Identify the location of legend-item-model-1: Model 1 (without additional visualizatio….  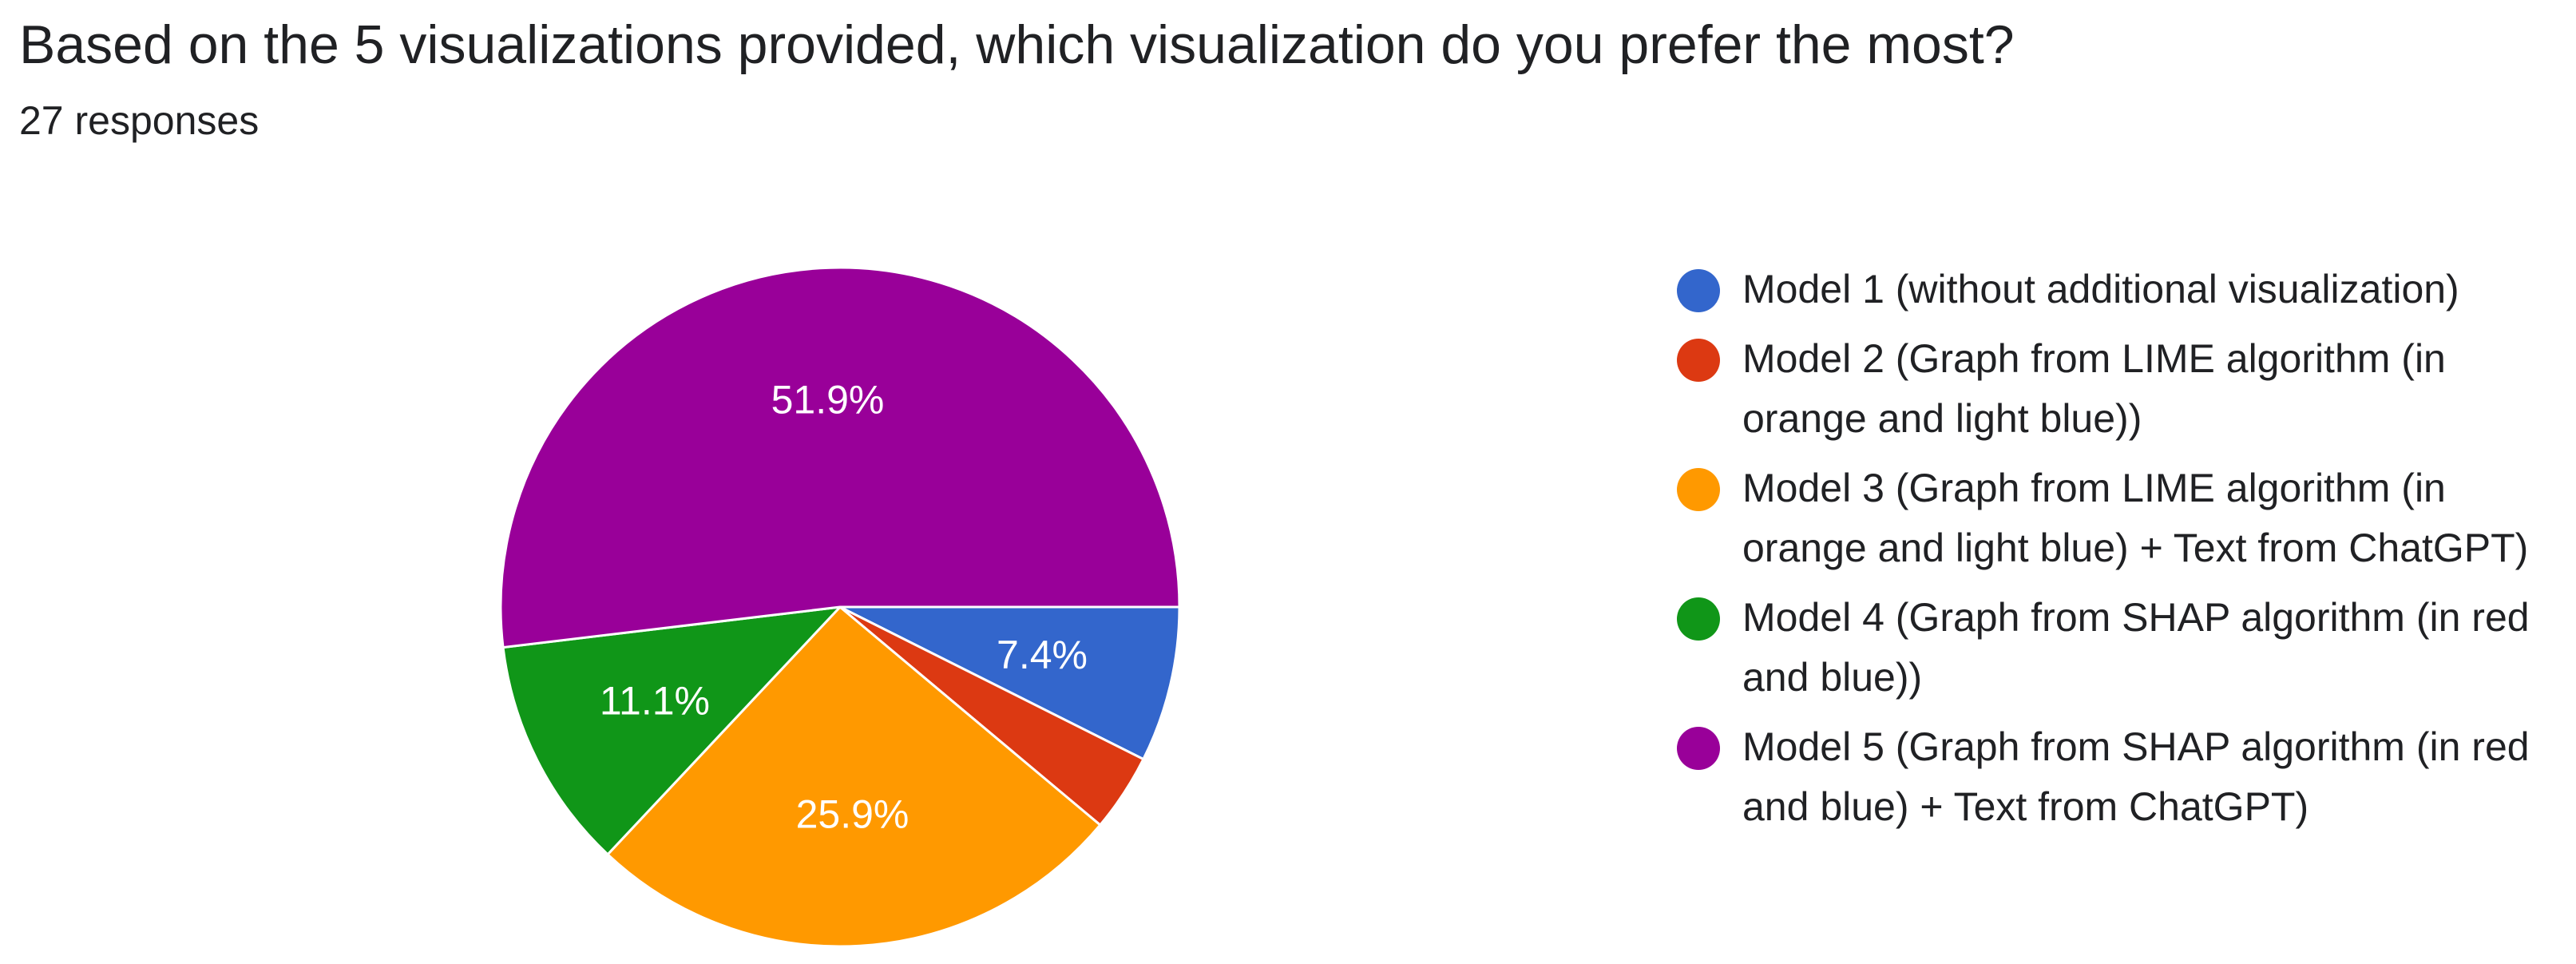
(2120, 289).